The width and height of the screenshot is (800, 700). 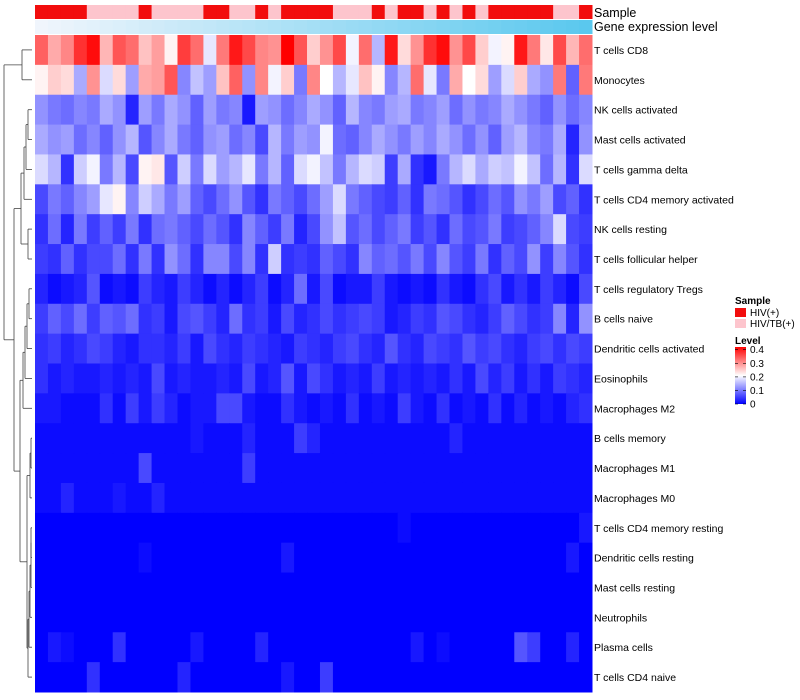 I want to click on level-tick-label: 0.4, so click(x=757, y=350).